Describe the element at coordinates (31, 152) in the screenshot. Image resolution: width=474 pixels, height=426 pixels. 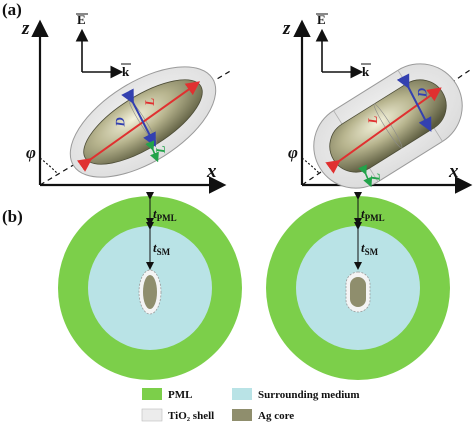
I see `left-phi-label: φ` at that location.